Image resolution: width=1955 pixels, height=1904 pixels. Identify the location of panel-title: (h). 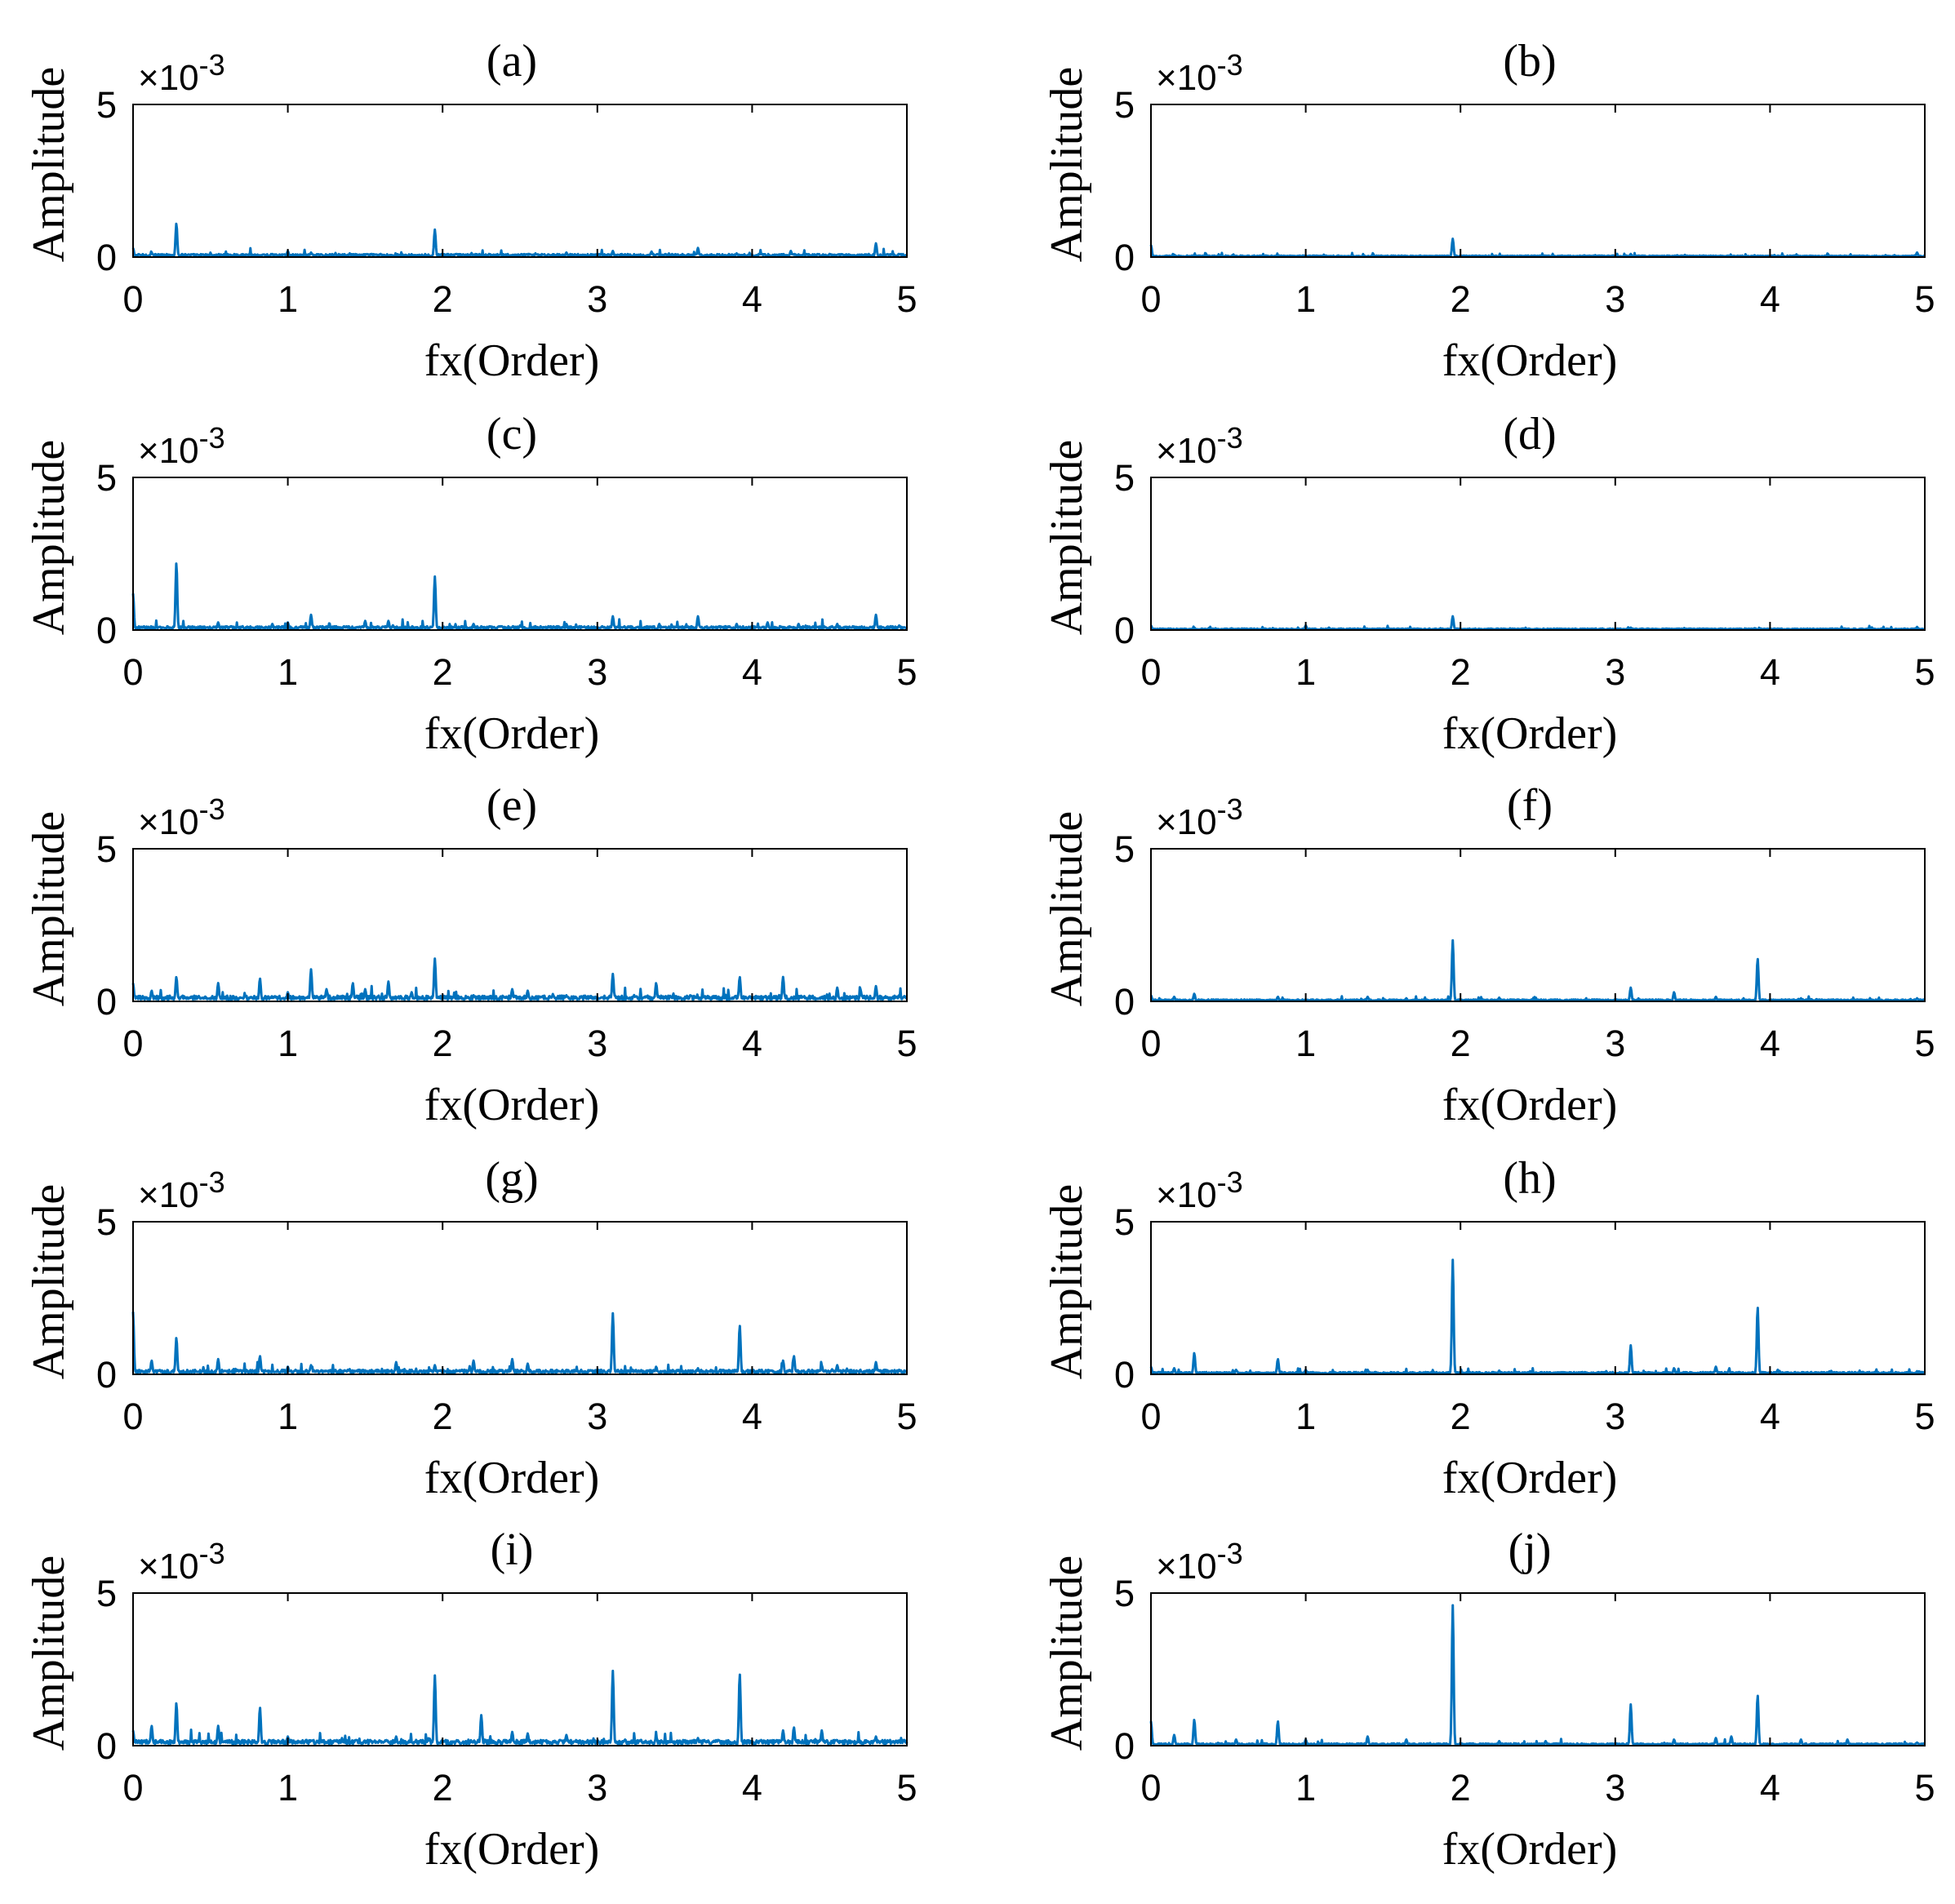
(1530, 1178).